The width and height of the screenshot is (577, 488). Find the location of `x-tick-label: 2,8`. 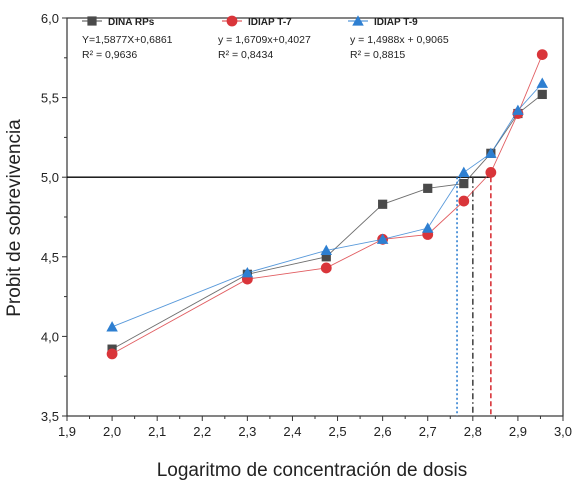

x-tick-label: 2,8 is located at coordinates (473, 431).